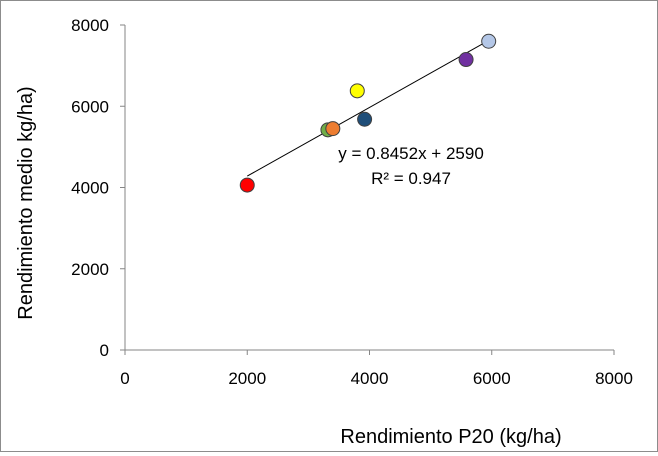 This screenshot has width=658, height=456. Describe the element at coordinates (90, 269) in the screenshot. I see `y-tick-label: 2000` at that location.